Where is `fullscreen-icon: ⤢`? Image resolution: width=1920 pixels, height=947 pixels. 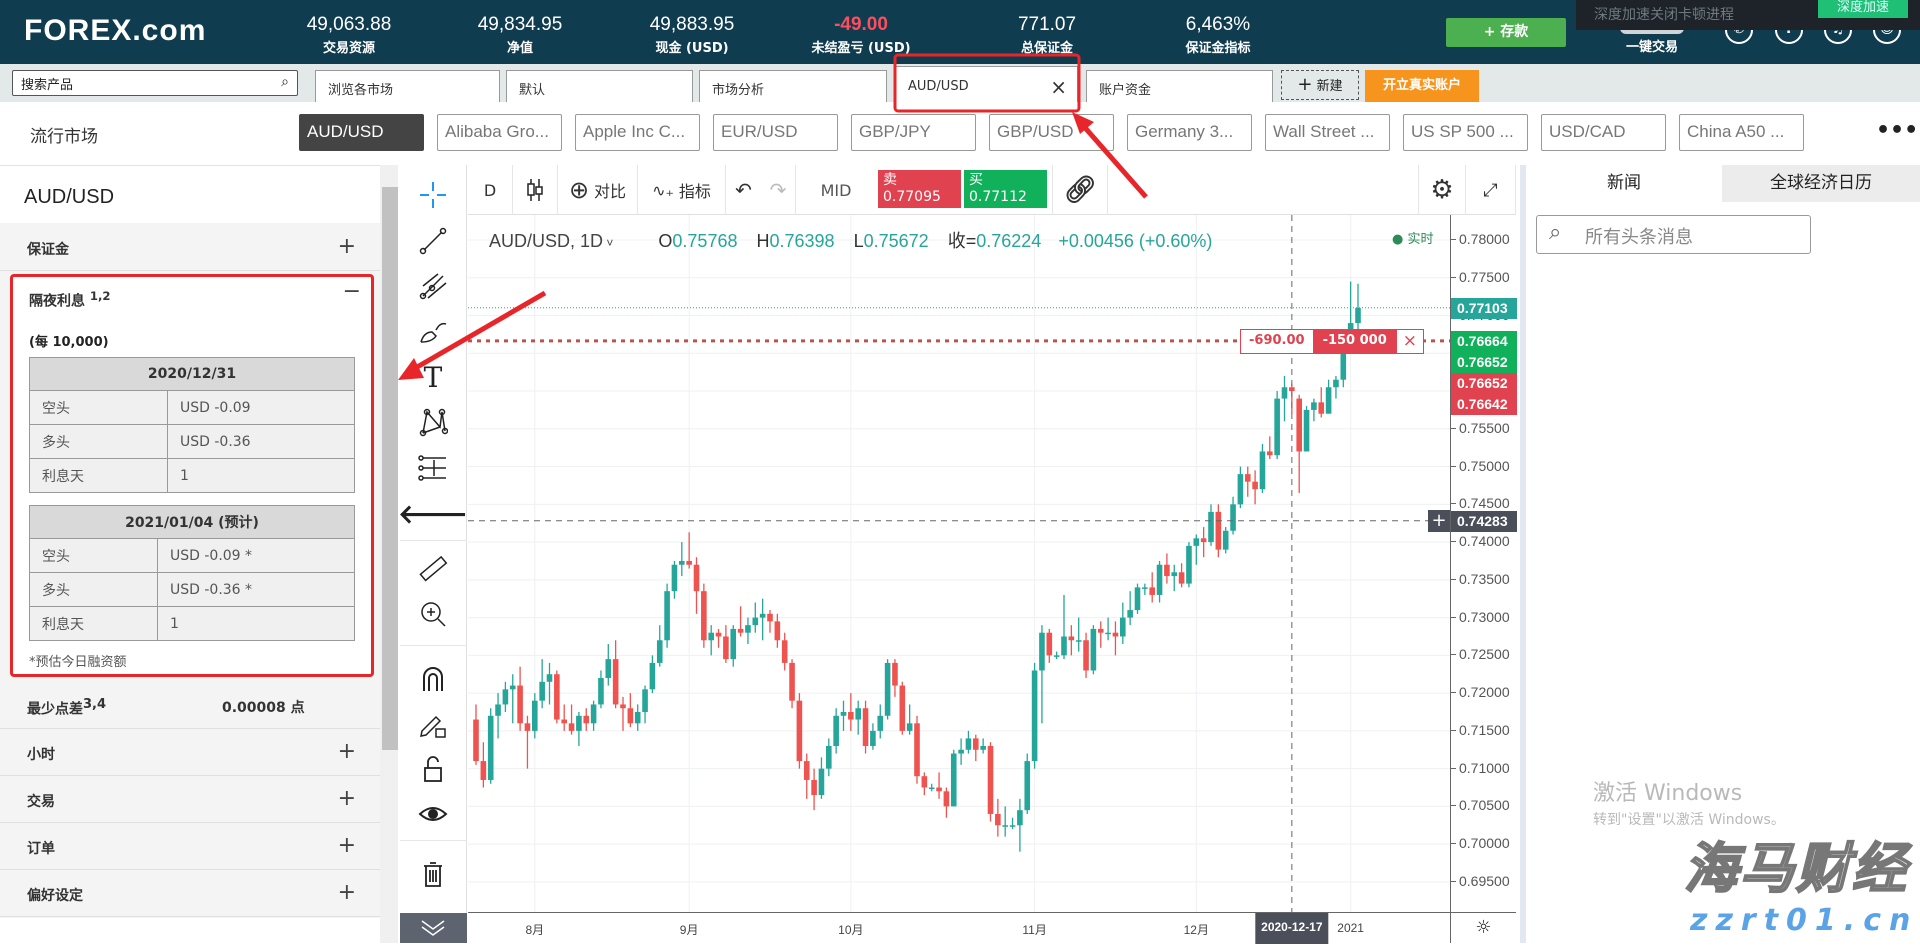 fullscreen-icon: ⤢ is located at coordinates (1491, 190).